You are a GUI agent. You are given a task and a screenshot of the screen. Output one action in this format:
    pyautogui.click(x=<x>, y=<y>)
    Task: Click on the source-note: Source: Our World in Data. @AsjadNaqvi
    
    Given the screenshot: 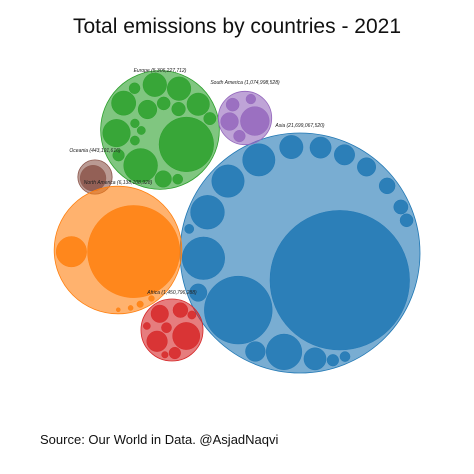 What is the action you would take?
    pyautogui.click(x=159, y=439)
    